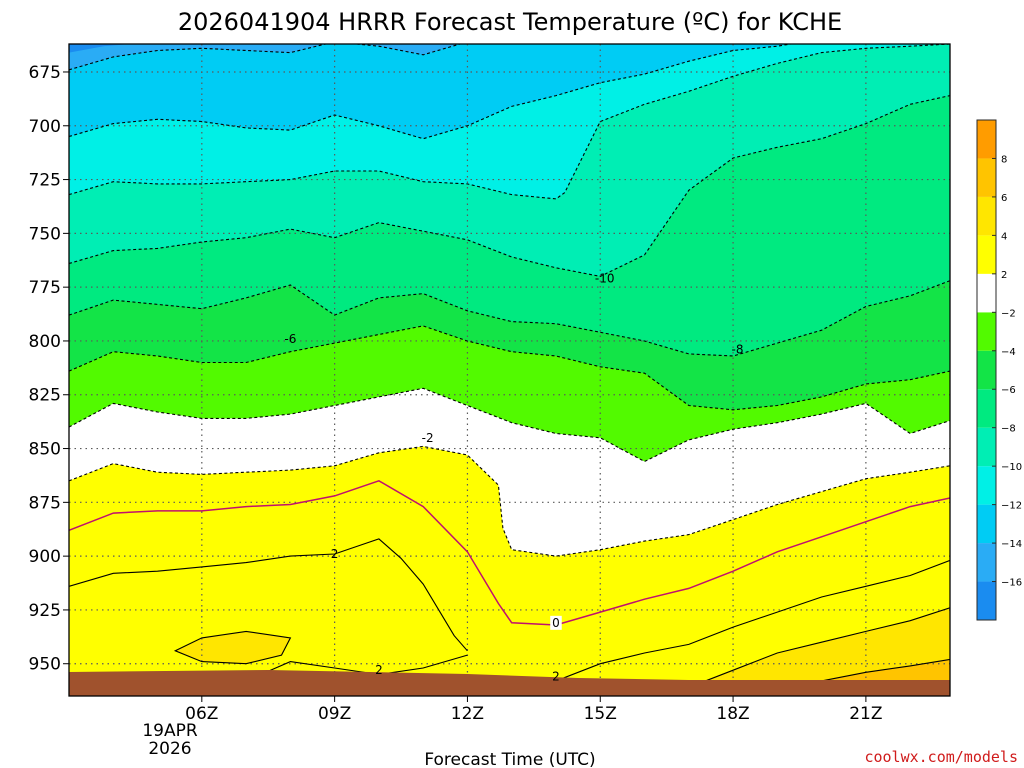 The height and width of the screenshot is (768, 1024). I want to click on y-tick-label: 775, so click(45, 288).